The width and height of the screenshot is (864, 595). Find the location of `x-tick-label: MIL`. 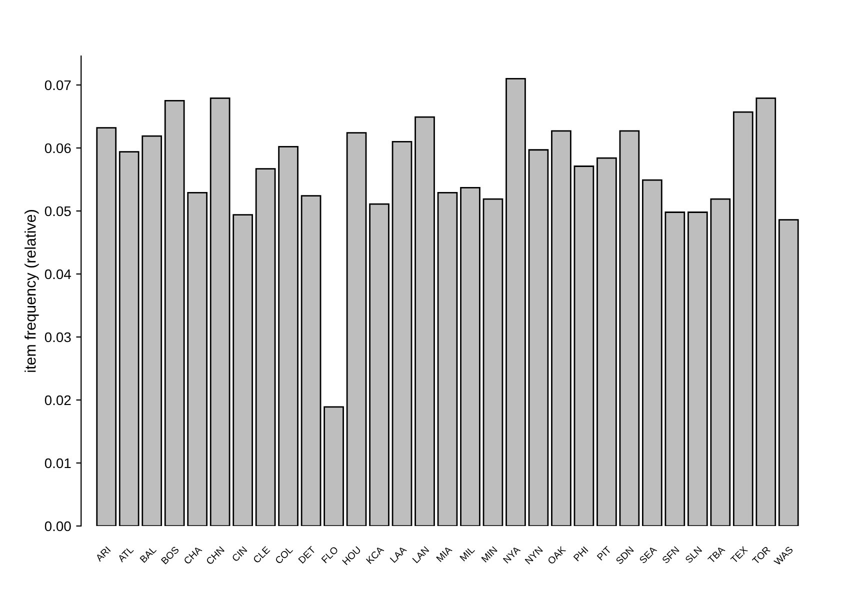

x-tick-label: MIL is located at coordinates (467, 554).